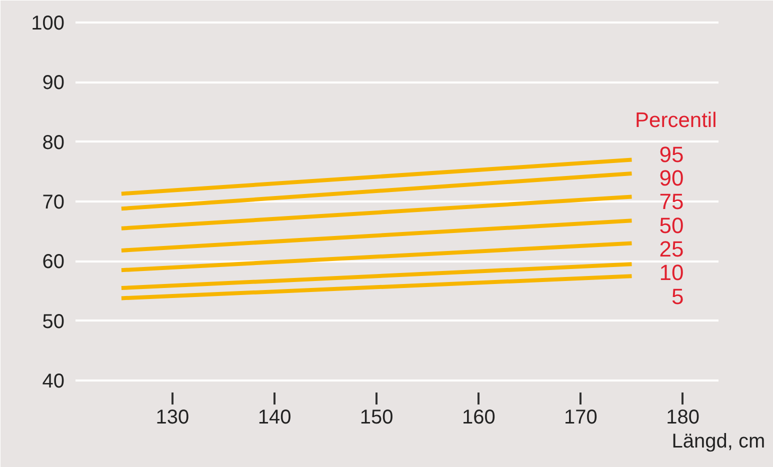 Image resolution: width=773 pixels, height=467 pixels. I want to click on y-tick-label: 40, so click(53, 381).